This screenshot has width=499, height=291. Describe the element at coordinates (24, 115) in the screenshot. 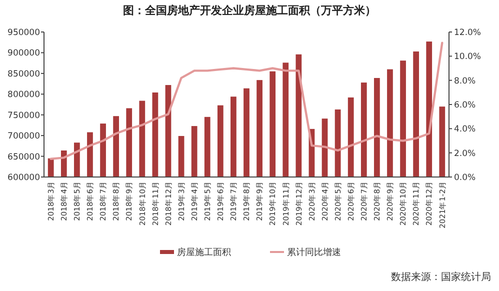

I see `y-tick-label: 750000` at that location.